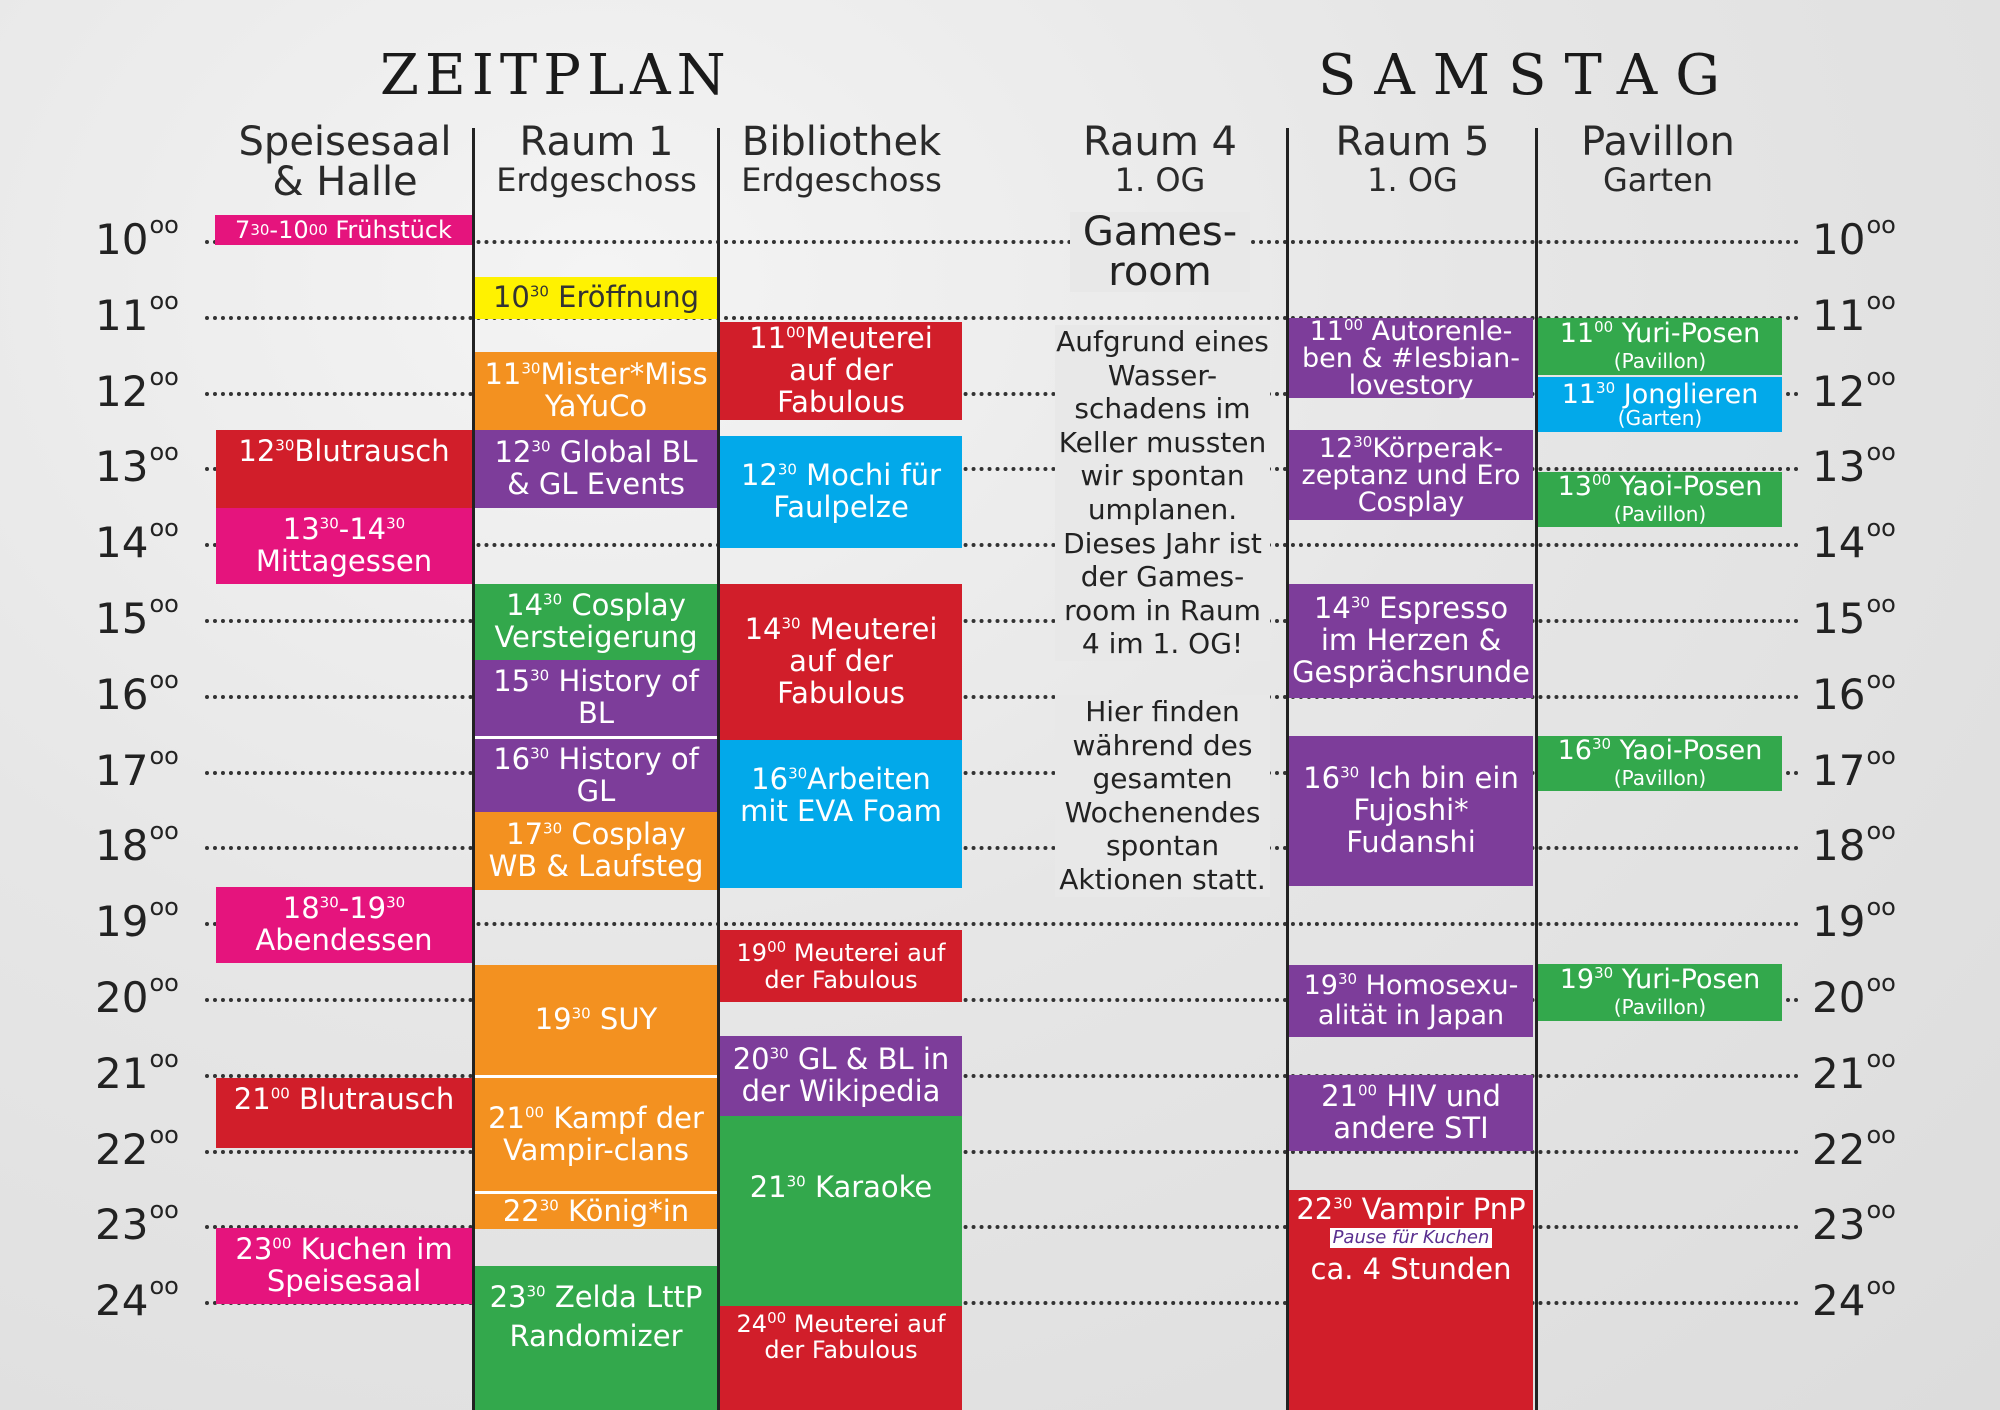 The width and height of the screenshot is (2000, 1410). Describe the element at coordinates (1411, 475) in the screenshot. I see `event-koerper: 1230Körperak-zeptanz und Ero Cosplay` at that location.